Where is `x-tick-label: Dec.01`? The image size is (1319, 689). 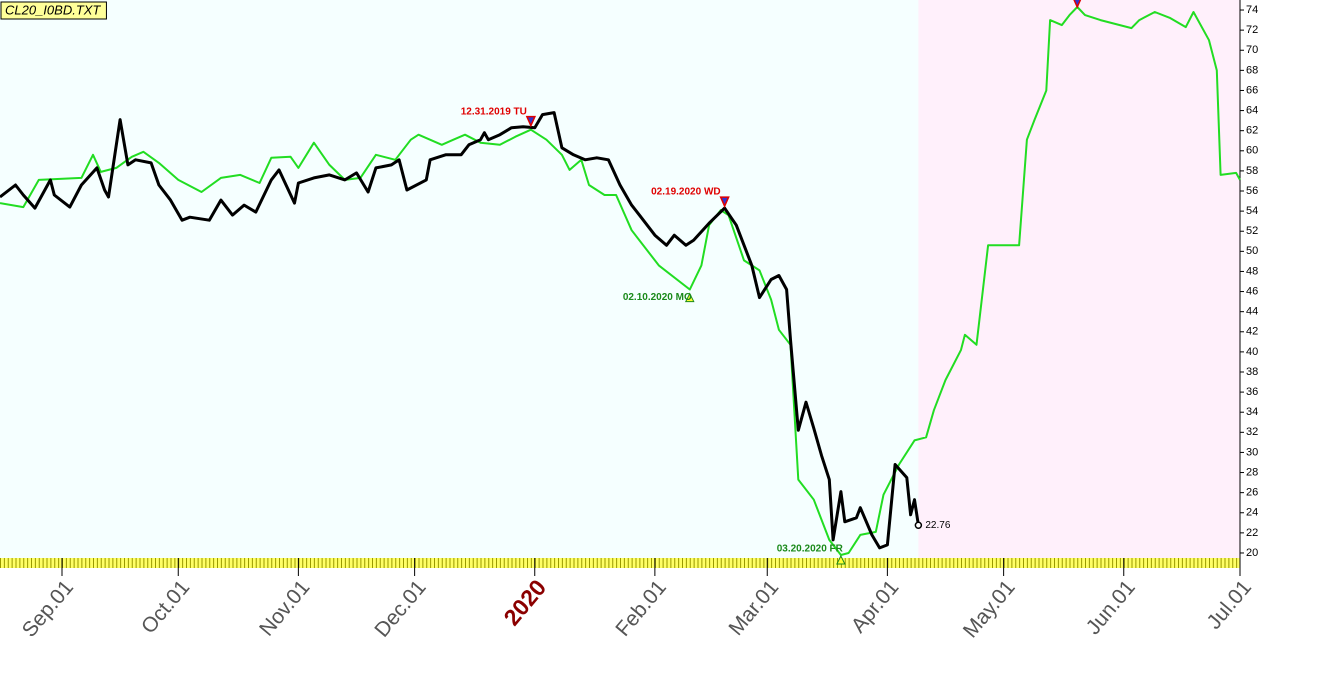
x-tick-label: Dec.01 is located at coordinates (400, 609).